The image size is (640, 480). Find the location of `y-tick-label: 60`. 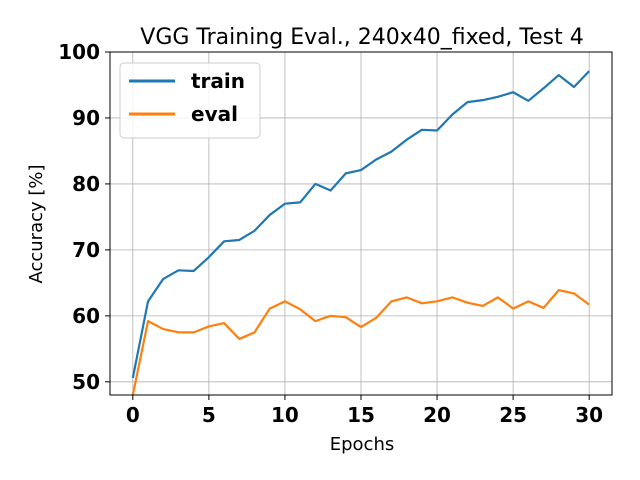

y-tick-label: 60 is located at coordinates (86, 316).